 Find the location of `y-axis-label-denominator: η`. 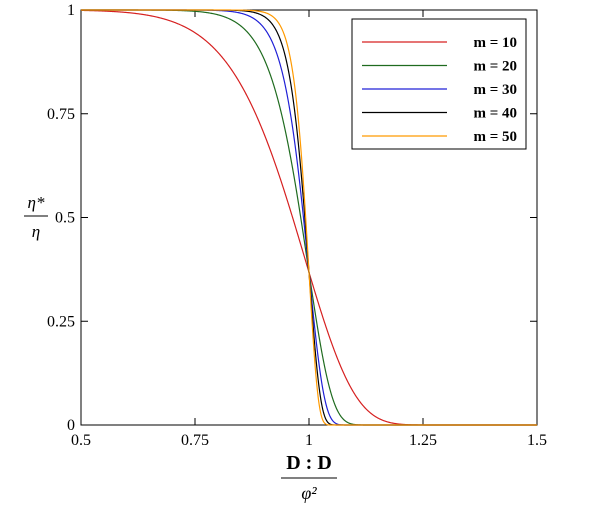

y-axis-label-denominator: η is located at coordinates (36, 231).